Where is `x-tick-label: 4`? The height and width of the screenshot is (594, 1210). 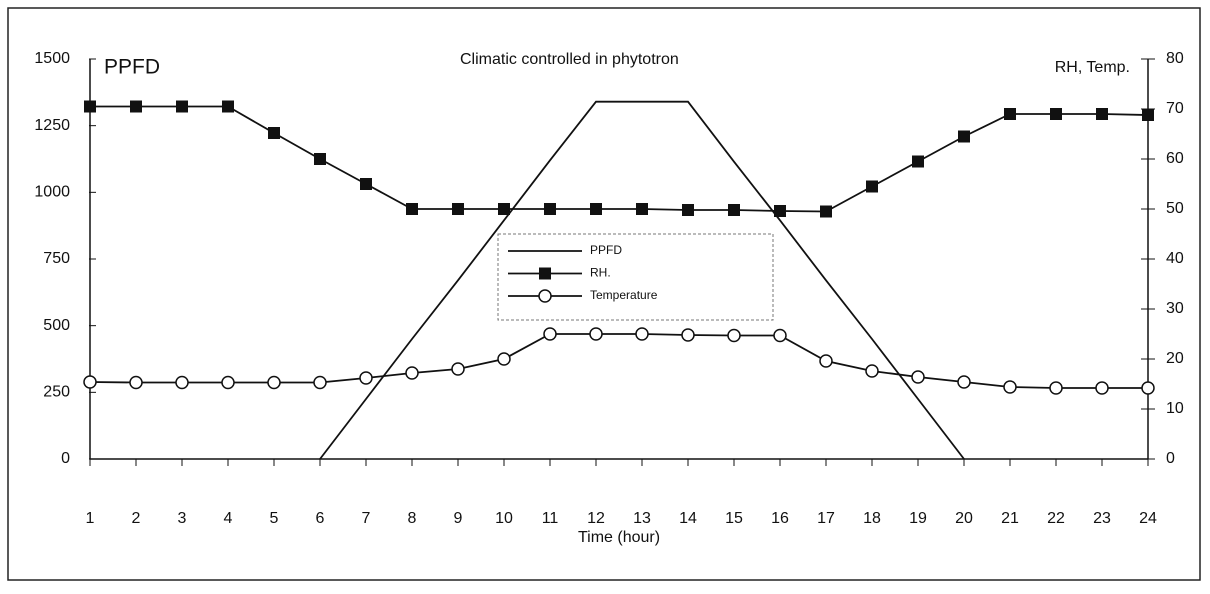 x-tick-label: 4 is located at coordinates (228, 518).